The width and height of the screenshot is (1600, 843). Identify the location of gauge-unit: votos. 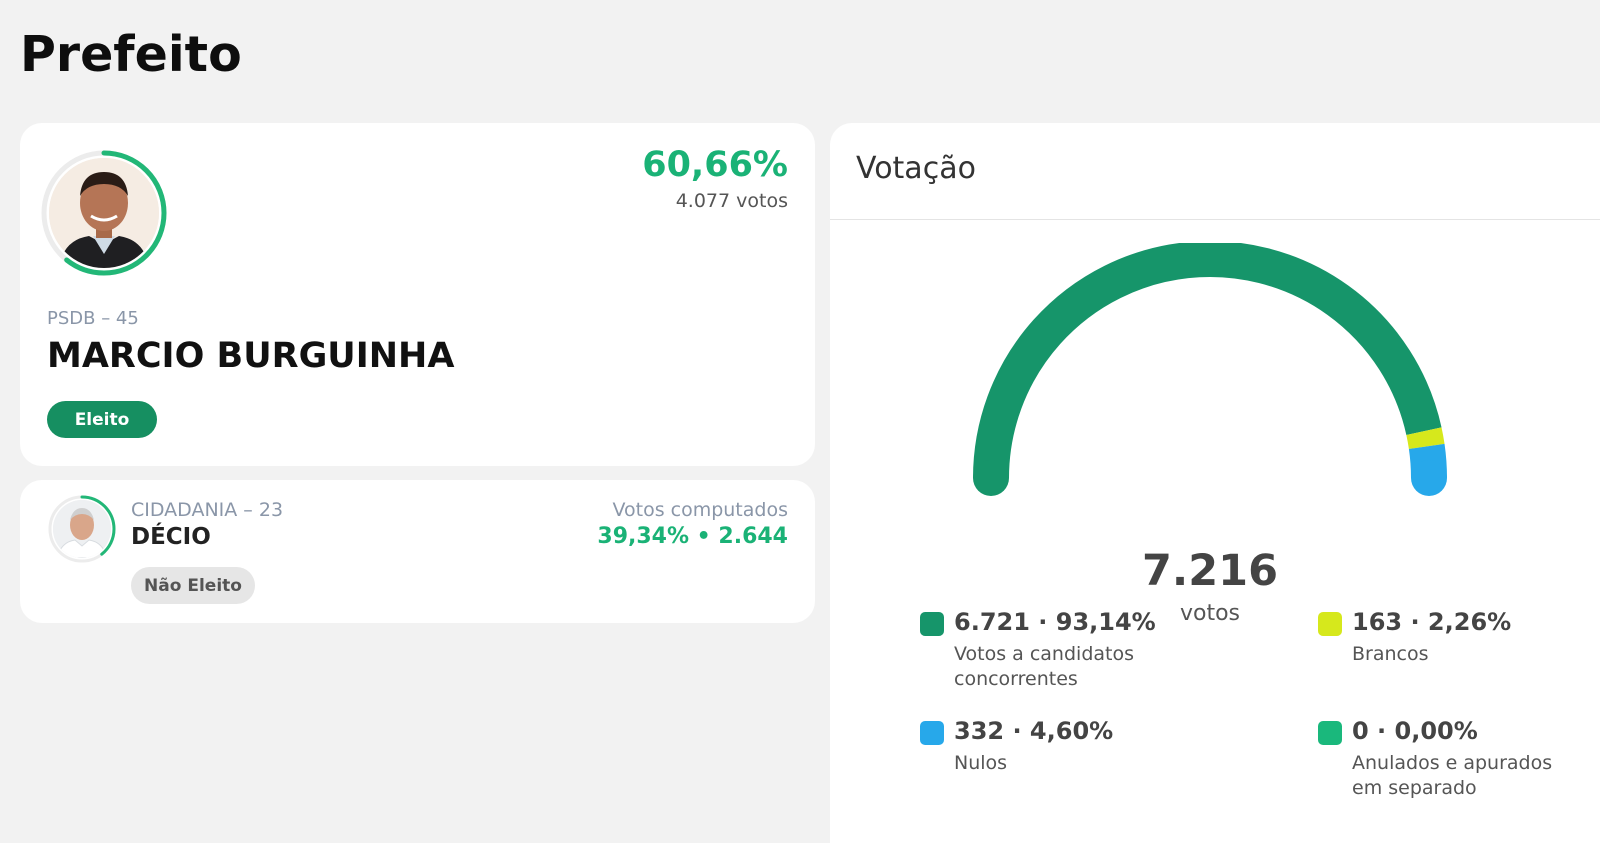
(1210, 613).